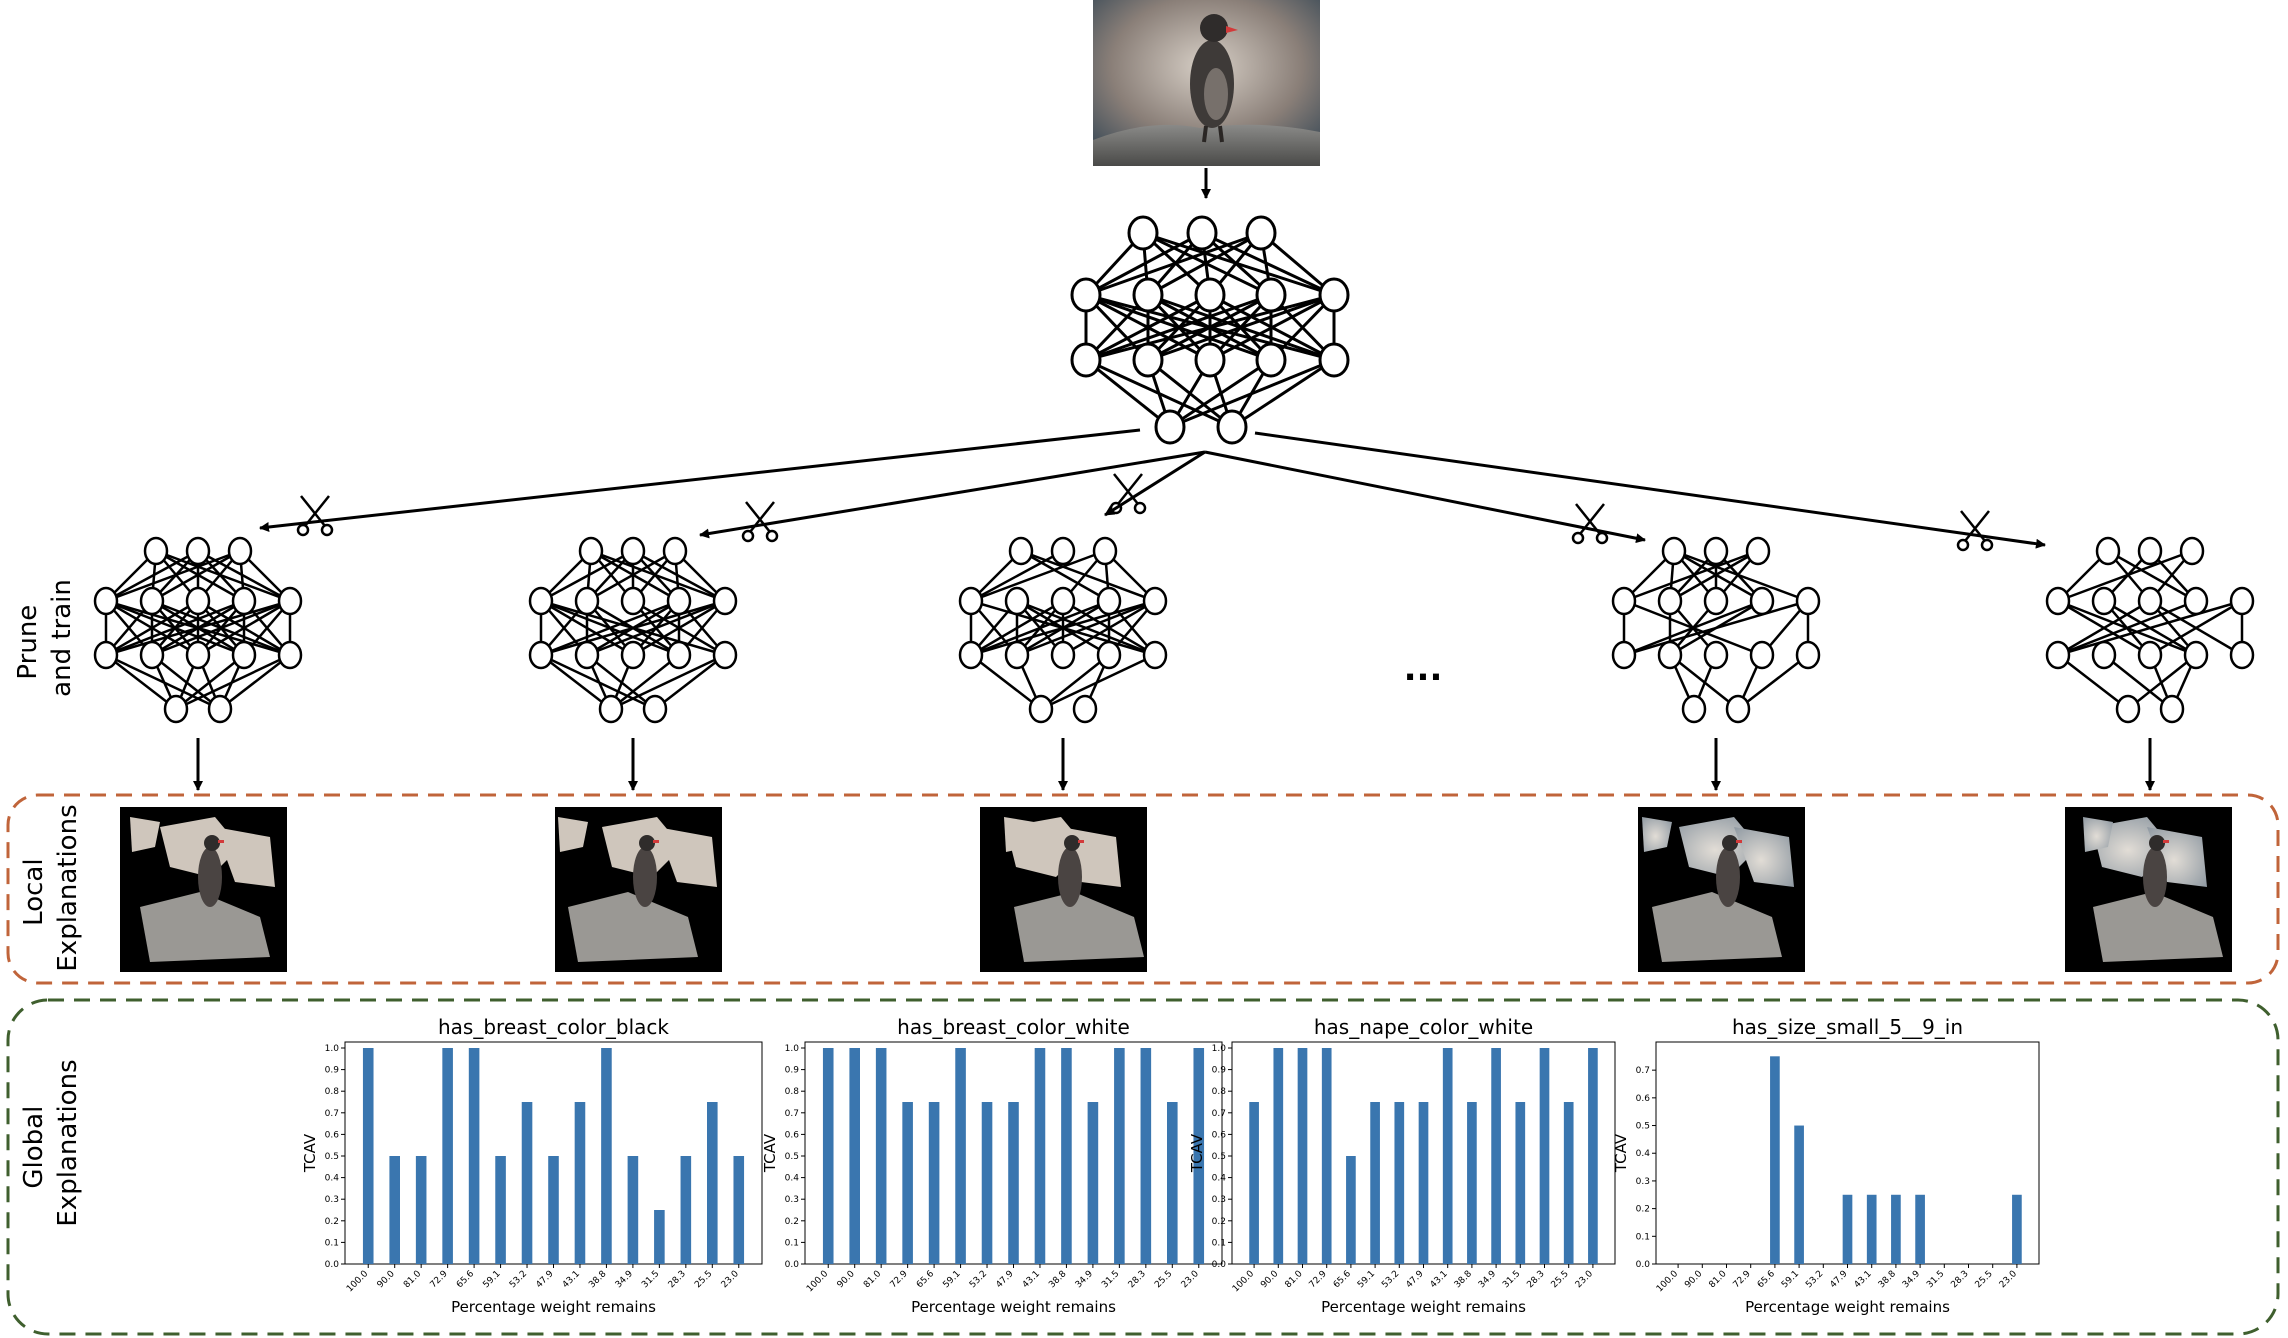  Describe the element at coordinates (553, 1027) in the screenshot. I see `chart-title: has_breast_color_black` at that location.